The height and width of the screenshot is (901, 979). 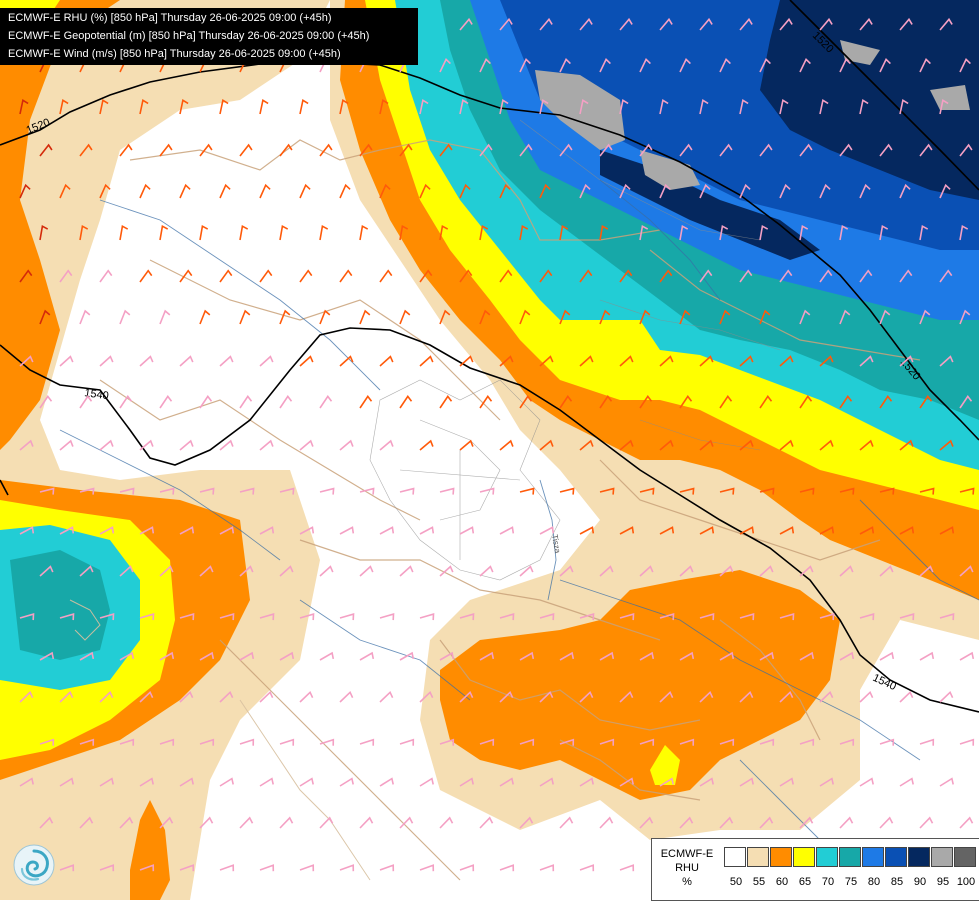 What do you see at coordinates (874, 882) in the screenshot?
I see `legend-label: 80` at bounding box center [874, 882].